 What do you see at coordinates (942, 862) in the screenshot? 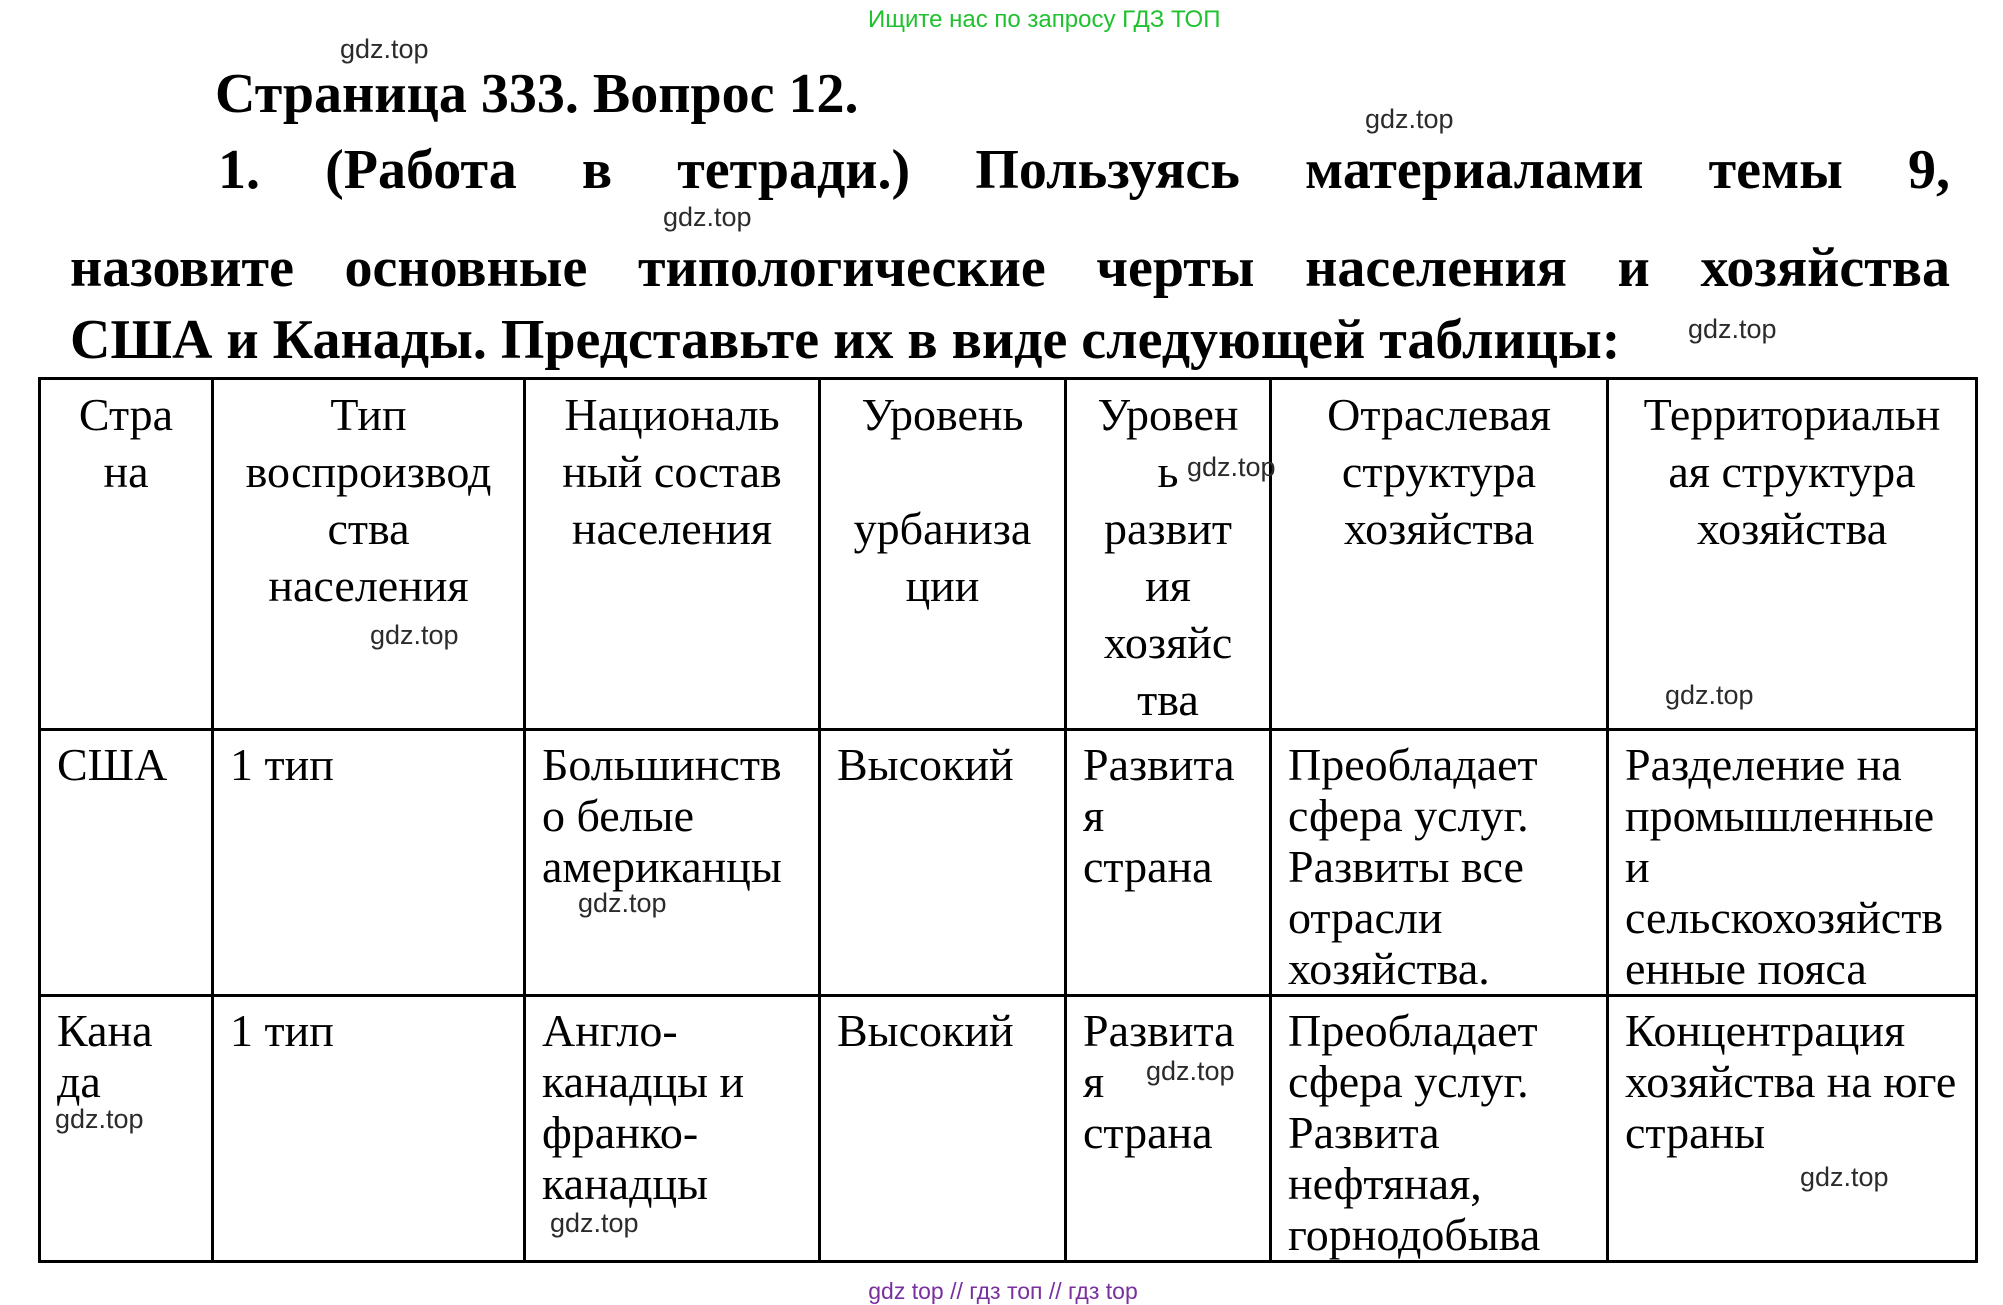
I see `cell-usa-urbanization-level: Высокий` at bounding box center [942, 862].